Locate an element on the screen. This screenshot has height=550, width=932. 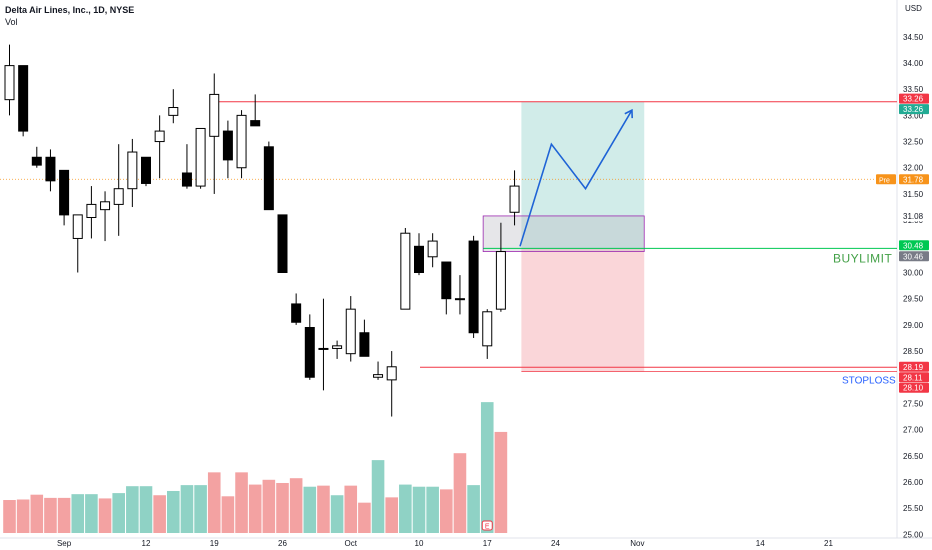
date-tick-label: 10 is located at coordinates (419, 543).